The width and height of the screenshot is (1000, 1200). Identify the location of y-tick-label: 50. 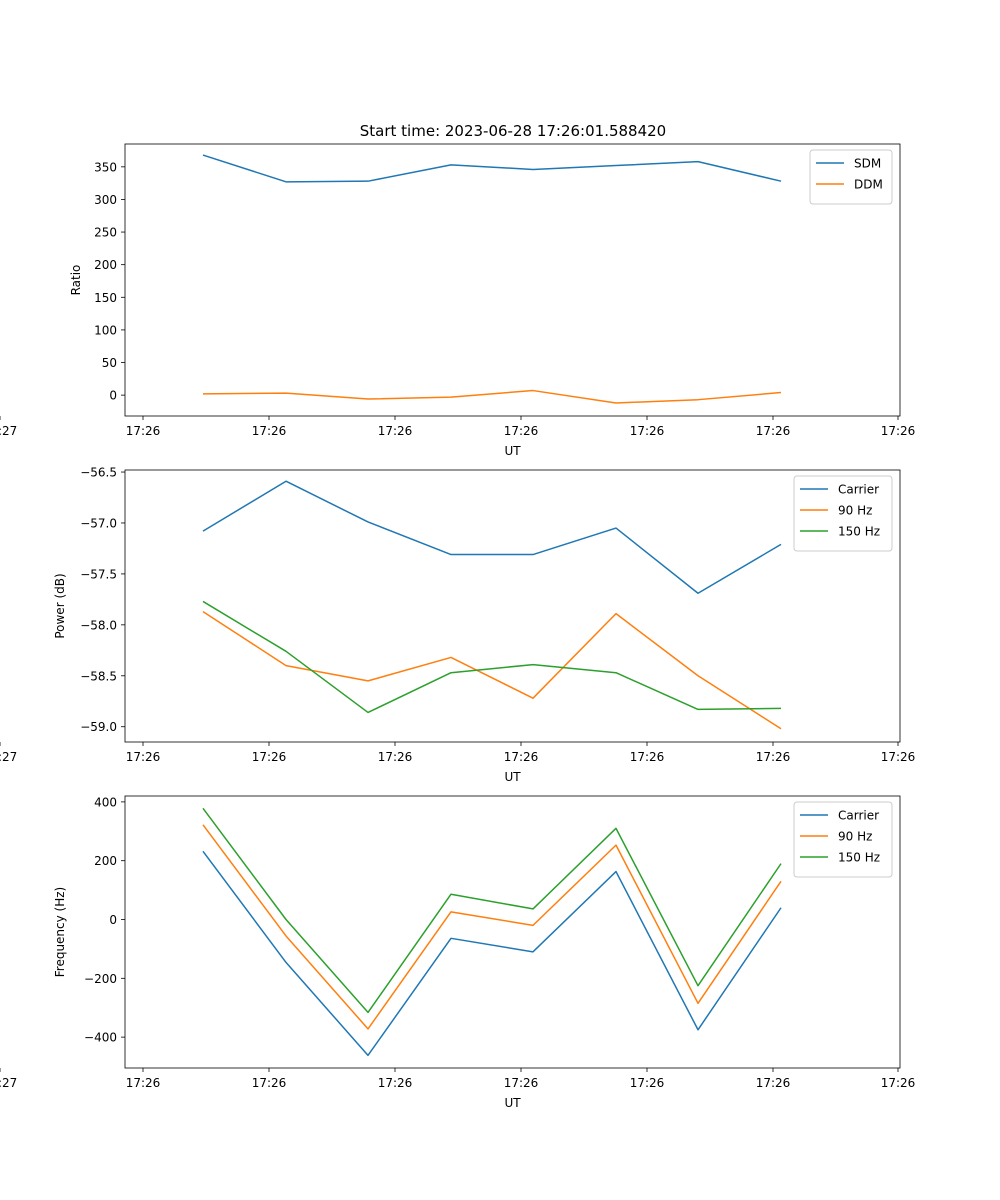
(109, 363).